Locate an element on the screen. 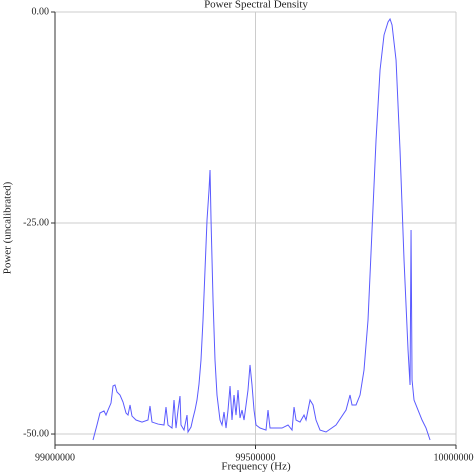 The image size is (474, 474). x-tick-label: 100000000 is located at coordinates (454, 457).